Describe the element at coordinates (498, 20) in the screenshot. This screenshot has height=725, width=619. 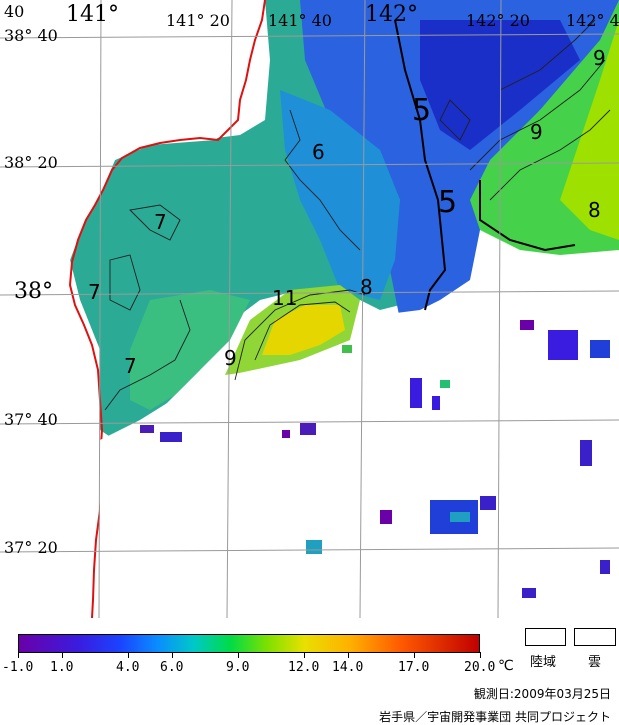
I see `lon-label-142-20: 142° 20` at that location.